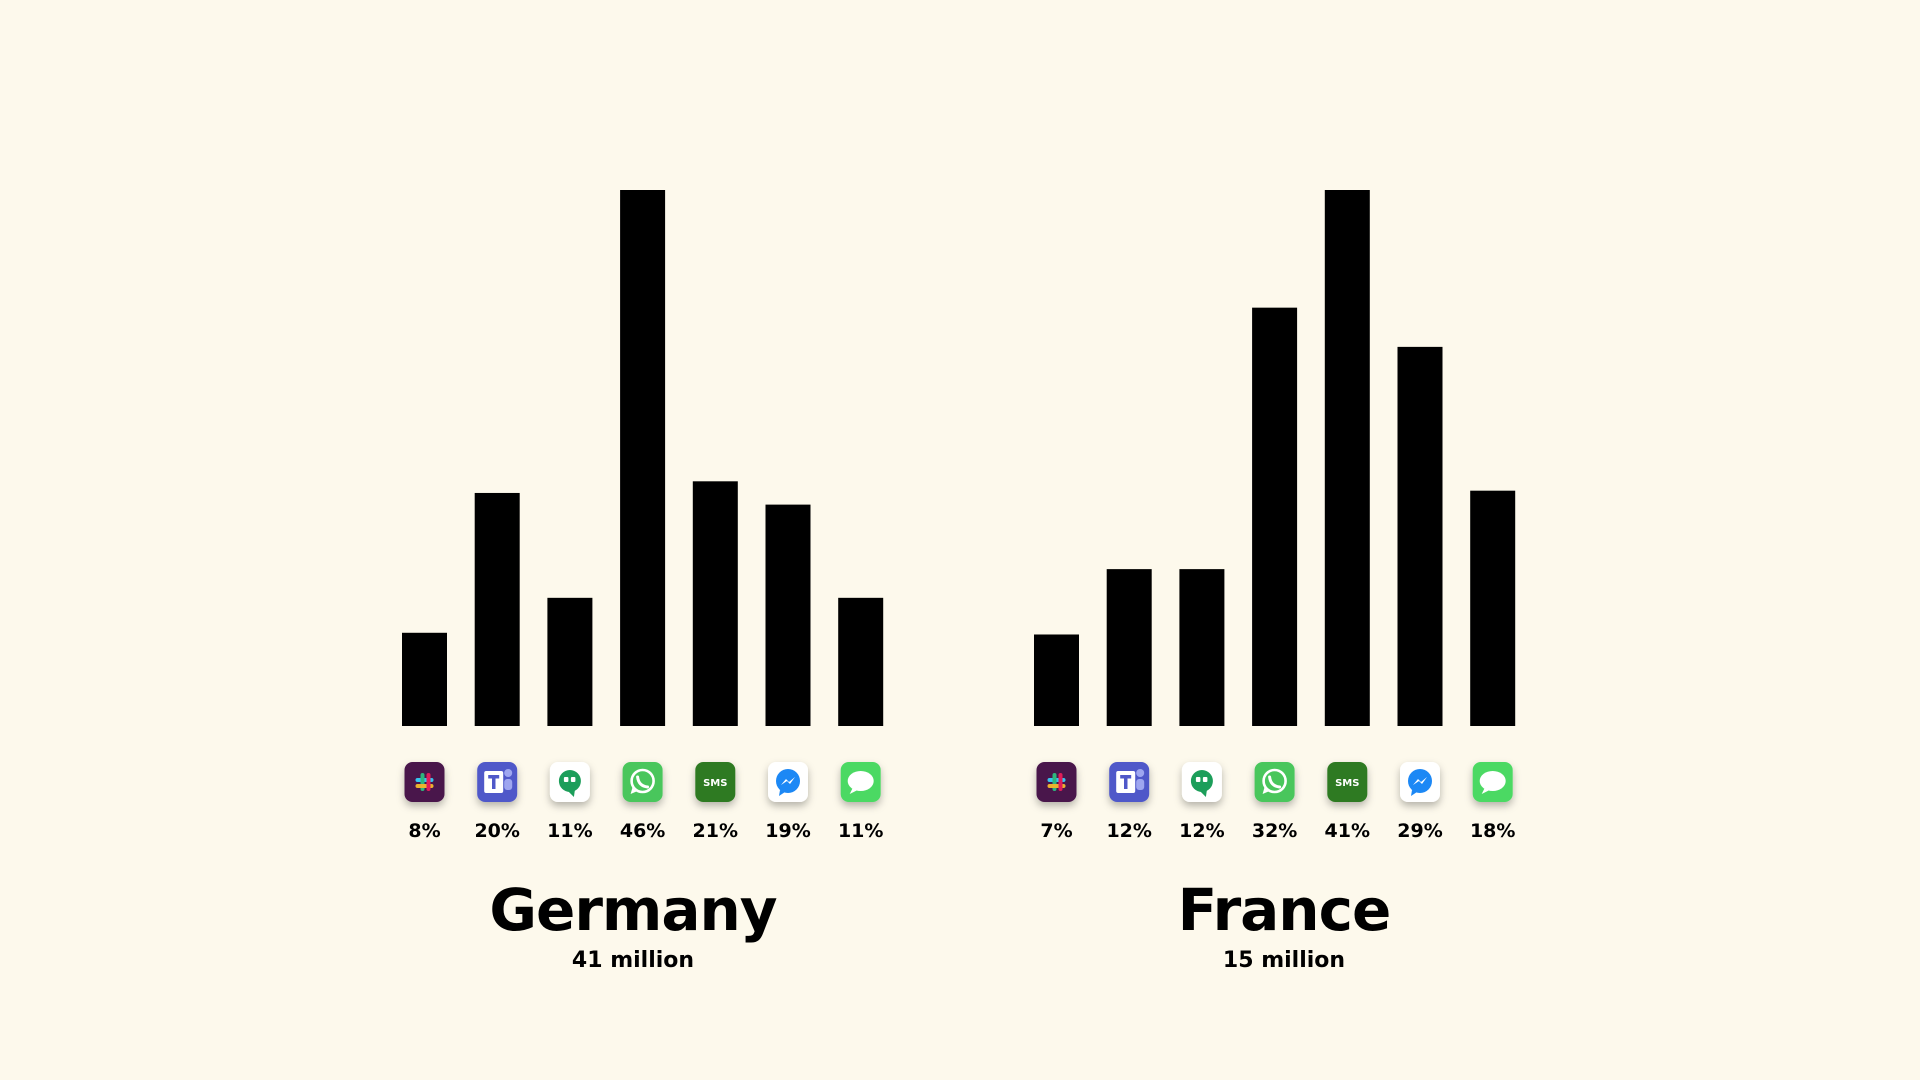 The image size is (1920, 1080). Describe the element at coordinates (1284, 910) in the screenshot. I see `chart-title-france: France` at that location.